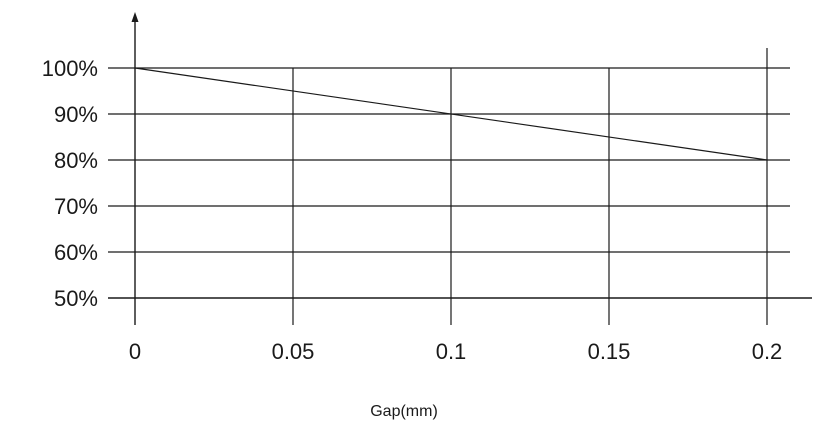  I want to click on y-tick-label: 100%, so click(70, 68).